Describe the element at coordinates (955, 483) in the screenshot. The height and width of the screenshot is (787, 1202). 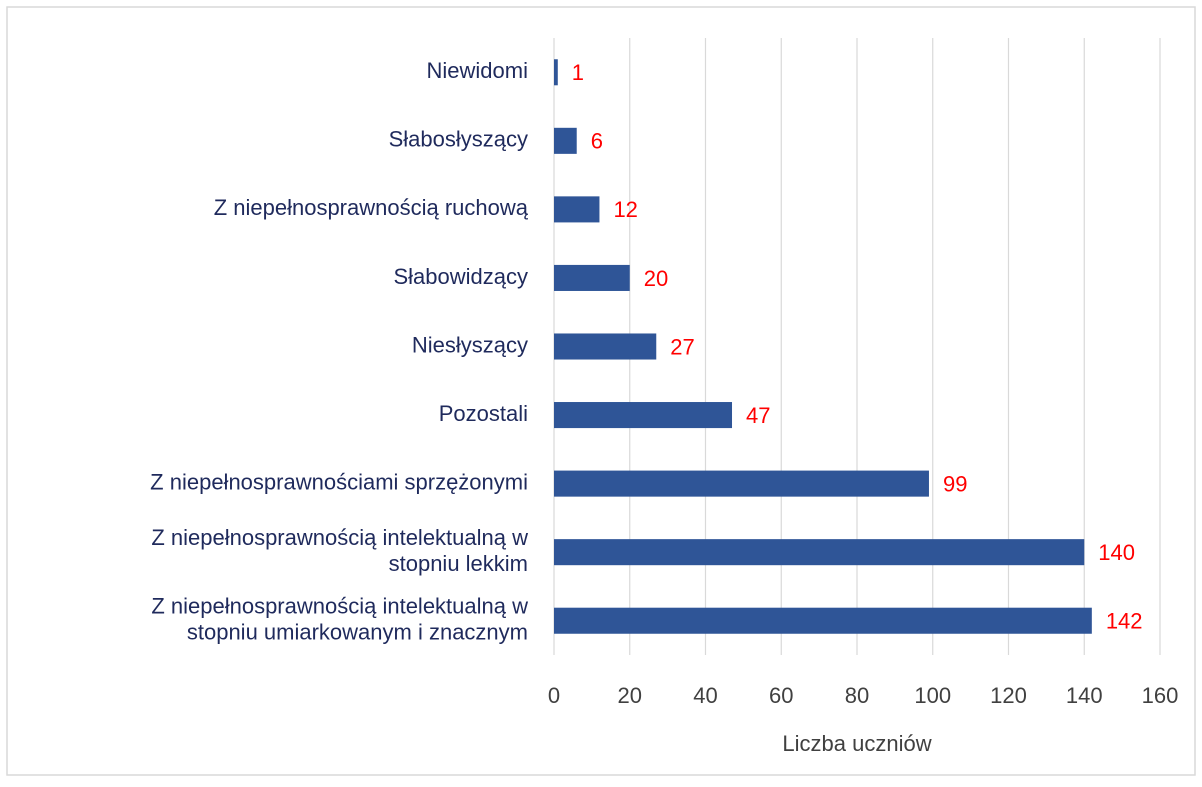
I see `value-label: 99` at that location.